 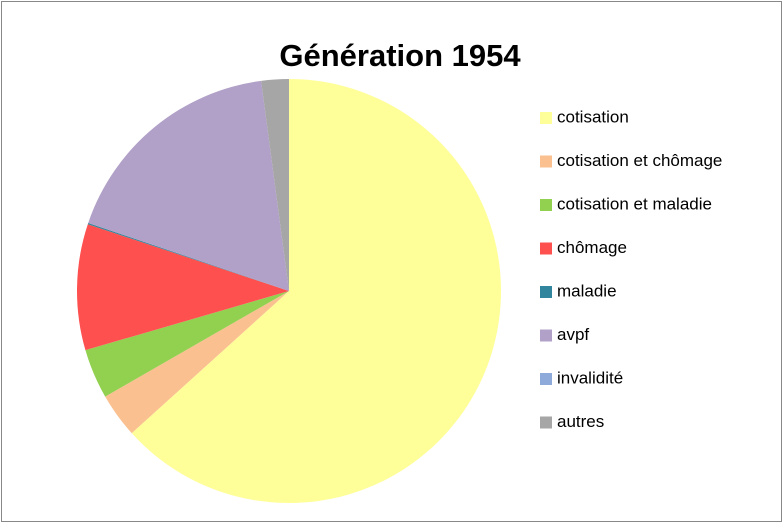 What do you see at coordinates (593, 116) in the screenshot?
I see `legend-label: cotisation` at bounding box center [593, 116].